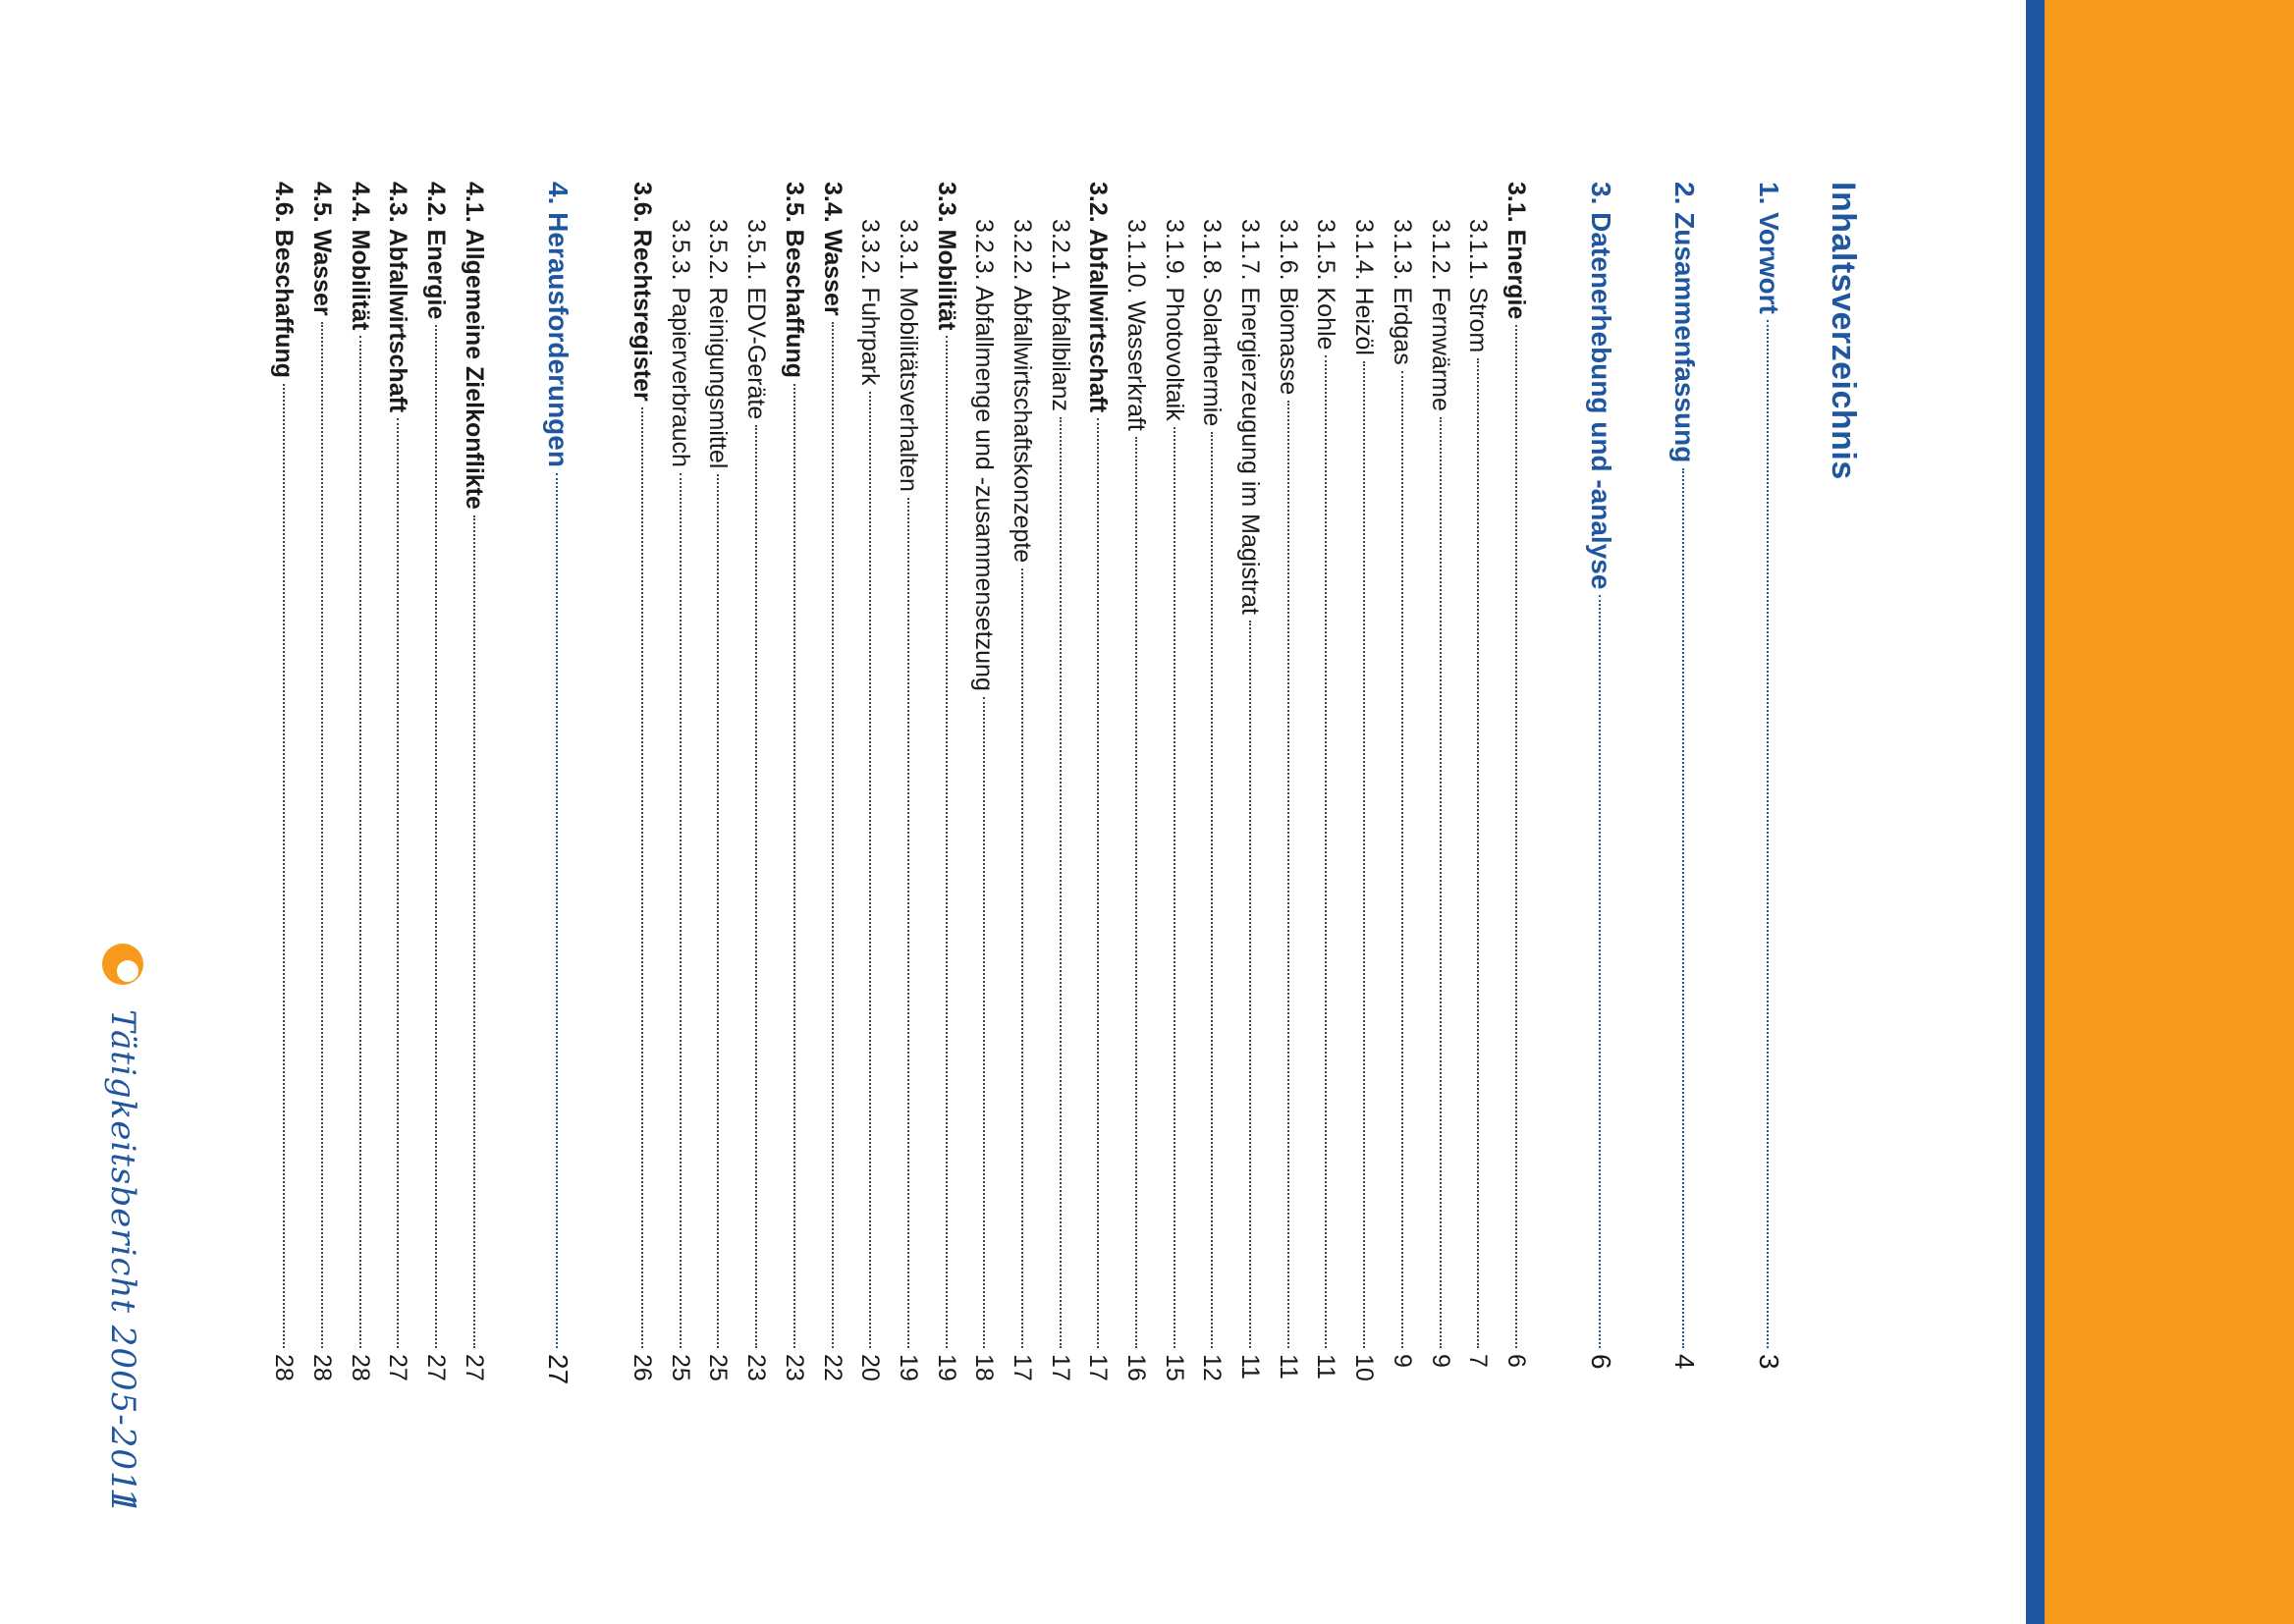 Image resolution: width=2294 pixels, height=1624 pixels. What do you see at coordinates (1098, 785) in the screenshot?
I see `toc-entry-abfallwirtschaft: 3.2. Abfallwirtschaft 17` at bounding box center [1098, 785].